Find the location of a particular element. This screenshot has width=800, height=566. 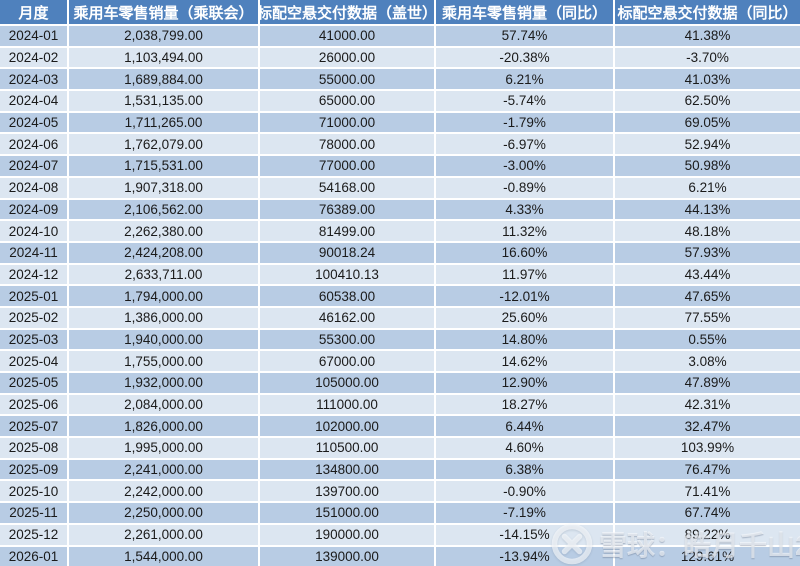

header-air-suspension: 标配空悬交付数据（盖世） is located at coordinates (348, 12).